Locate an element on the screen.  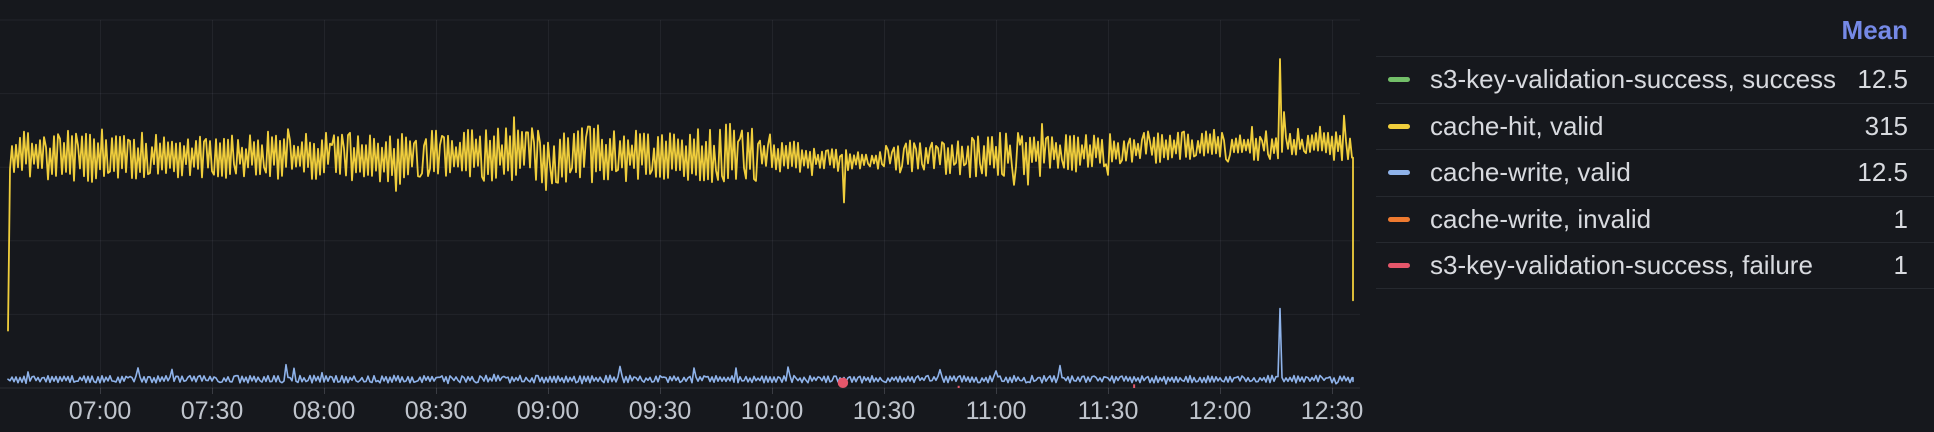
legend-row: cache-hit, valid 315 is located at coordinates (1655, 126).